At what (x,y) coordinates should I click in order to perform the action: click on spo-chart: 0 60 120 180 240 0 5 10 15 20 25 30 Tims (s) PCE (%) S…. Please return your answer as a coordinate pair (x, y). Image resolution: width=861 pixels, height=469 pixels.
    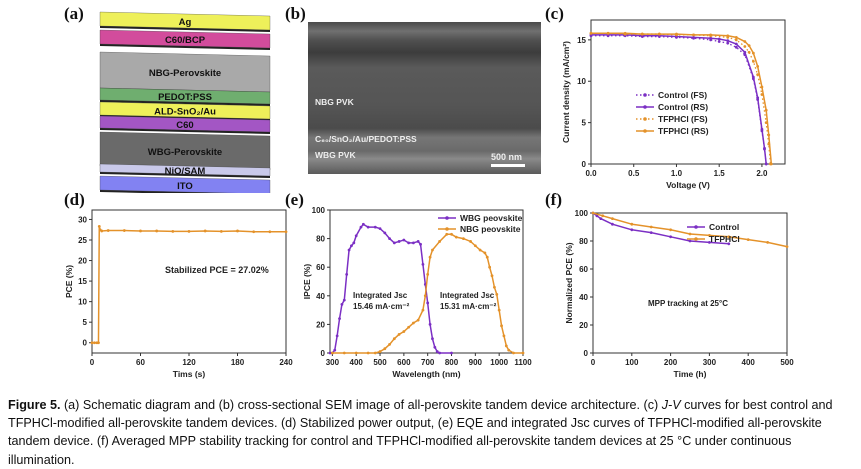
    Looking at the image, I should click on (178, 294).